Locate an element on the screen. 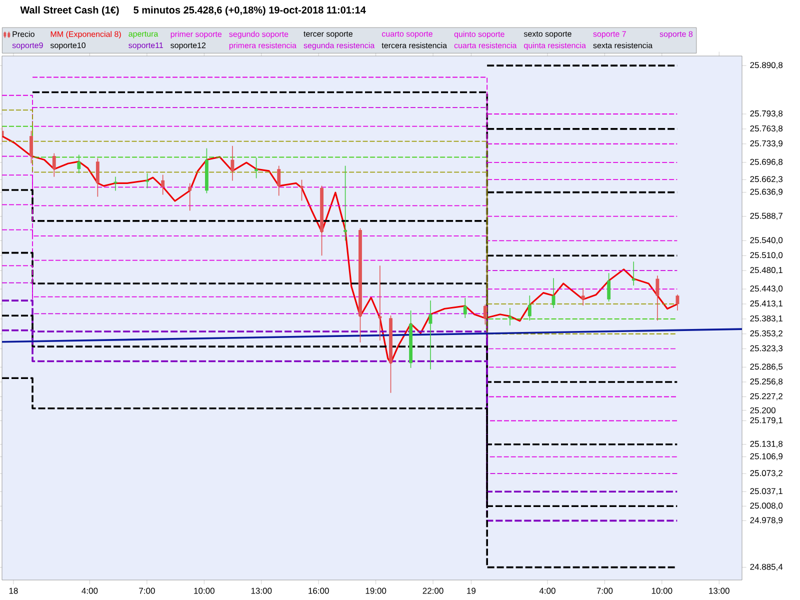  y-tick-label: 25.131,8 is located at coordinates (766, 444).